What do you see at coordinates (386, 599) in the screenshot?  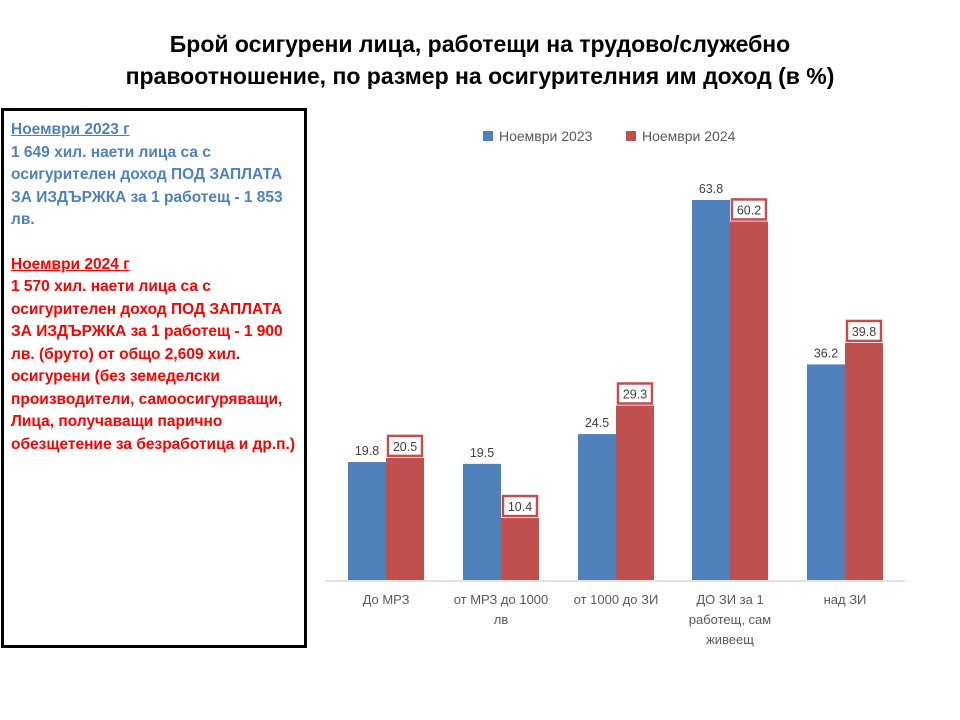 I see `category-label-1: До МРЗ` at bounding box center [386, 599].